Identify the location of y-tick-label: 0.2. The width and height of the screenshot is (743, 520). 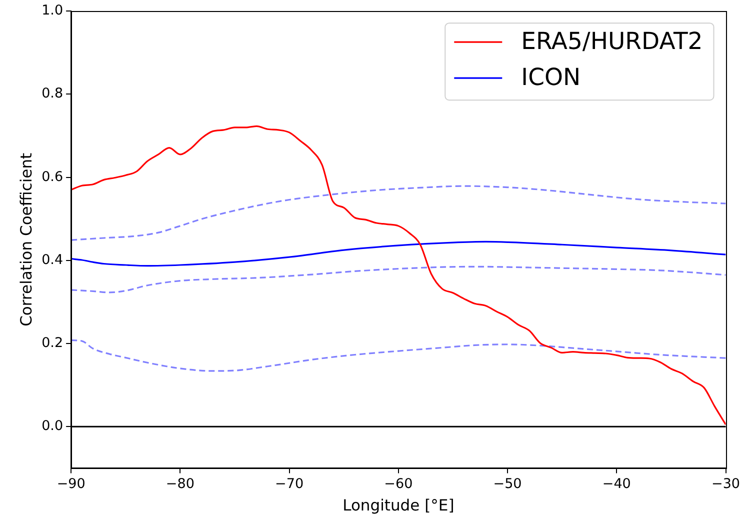
(53, 343).